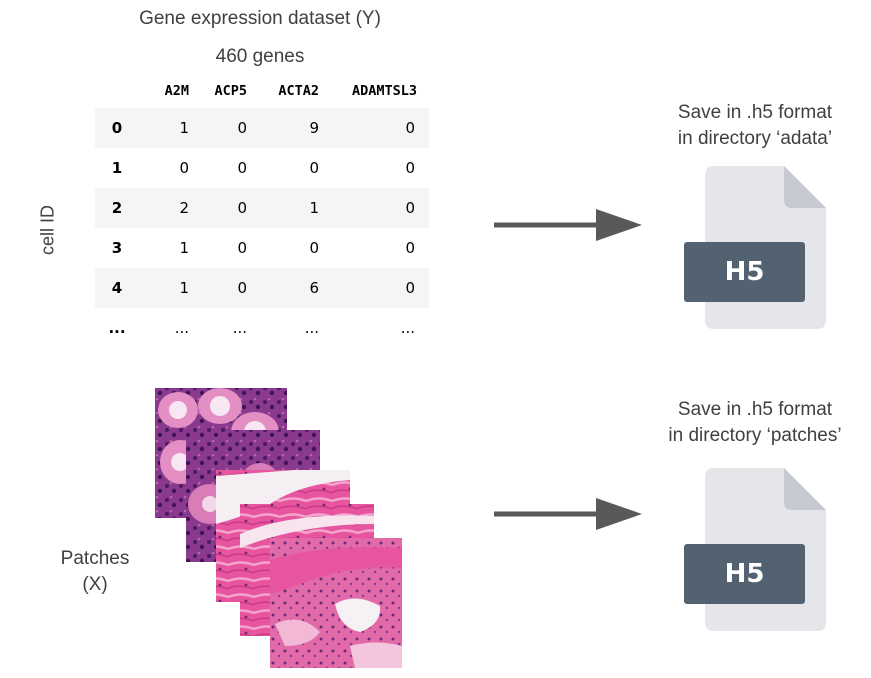 The image size is (871, 678). Describe the element at coordinates (755, 138) in the screenshot. I see `save-caption-line2: in directory ‘adata’` at that location.